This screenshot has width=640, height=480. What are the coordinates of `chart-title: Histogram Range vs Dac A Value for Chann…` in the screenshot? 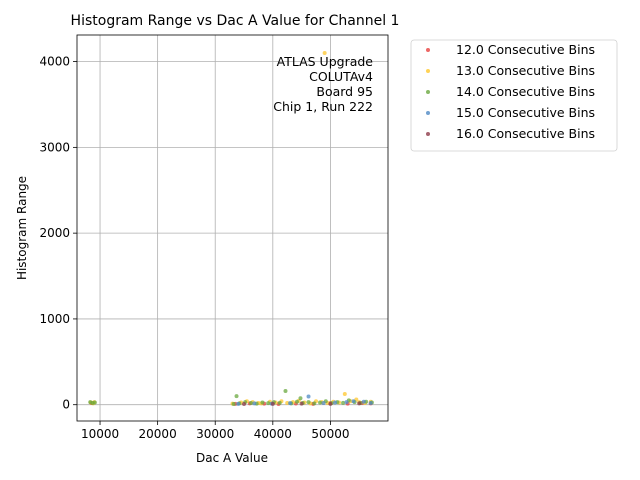 It's located at (235, 21).